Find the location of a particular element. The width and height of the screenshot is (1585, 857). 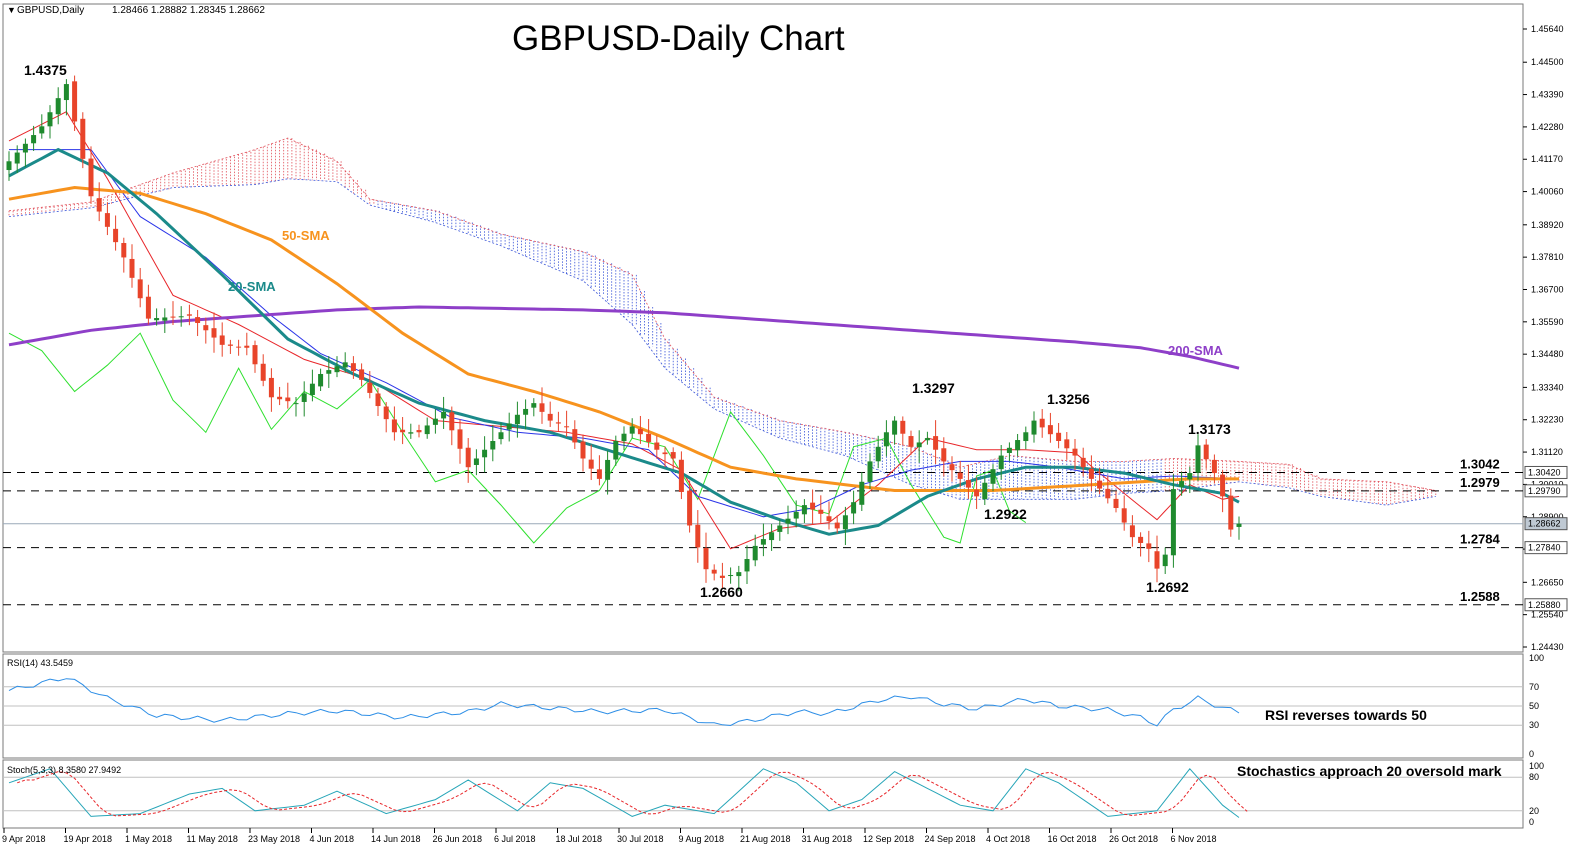

rsi-tick-label: 0 is located at coordinates (1531, 754).